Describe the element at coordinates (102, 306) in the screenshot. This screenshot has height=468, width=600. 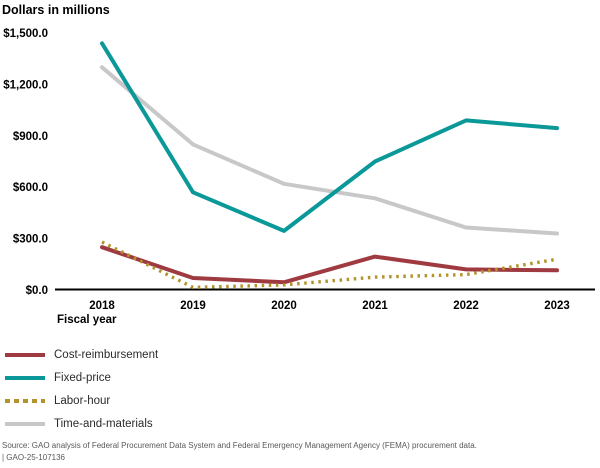
I see `x-tick-label: 2018` at that location.